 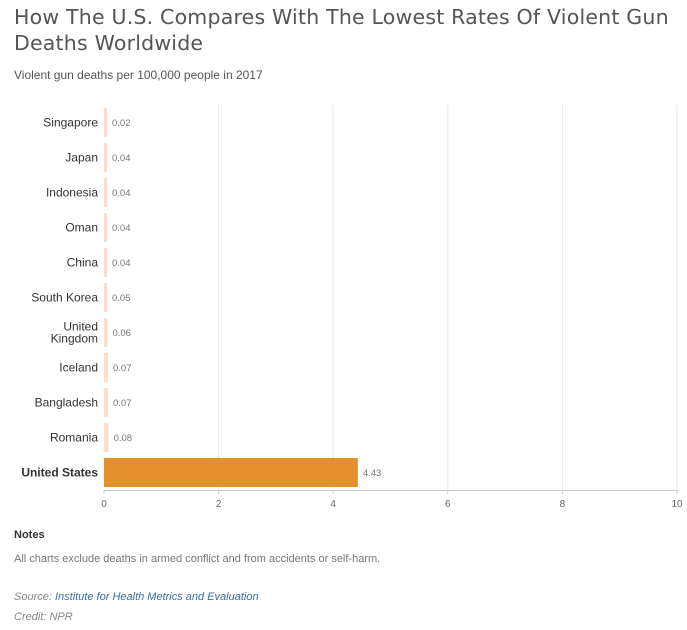 I want to click on bar-singapore, so click(x=105, y=122).